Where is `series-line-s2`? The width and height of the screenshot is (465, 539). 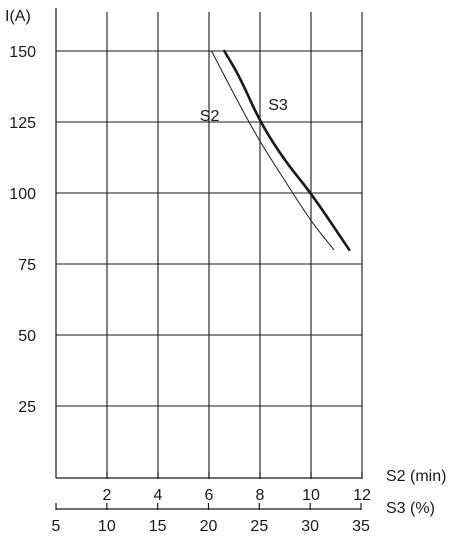 series-line-s2 is located at coordinates (273, 150).